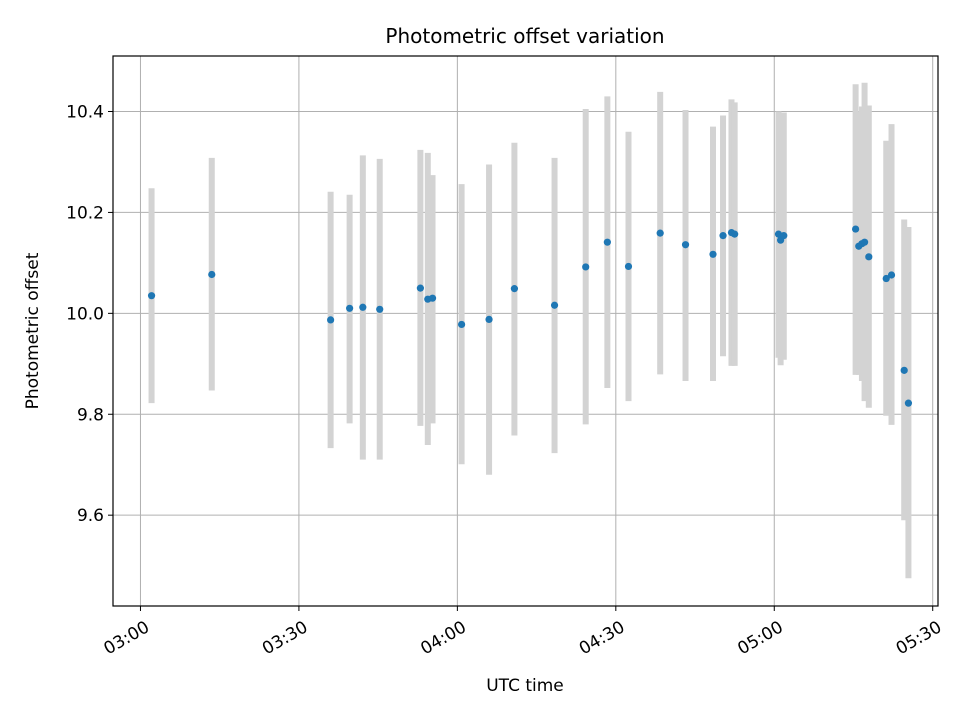  What do you see at coordinates (602, 638) in the screenshot?
I see `x-tick-label: 04:30` at bounding box center [602, 638].